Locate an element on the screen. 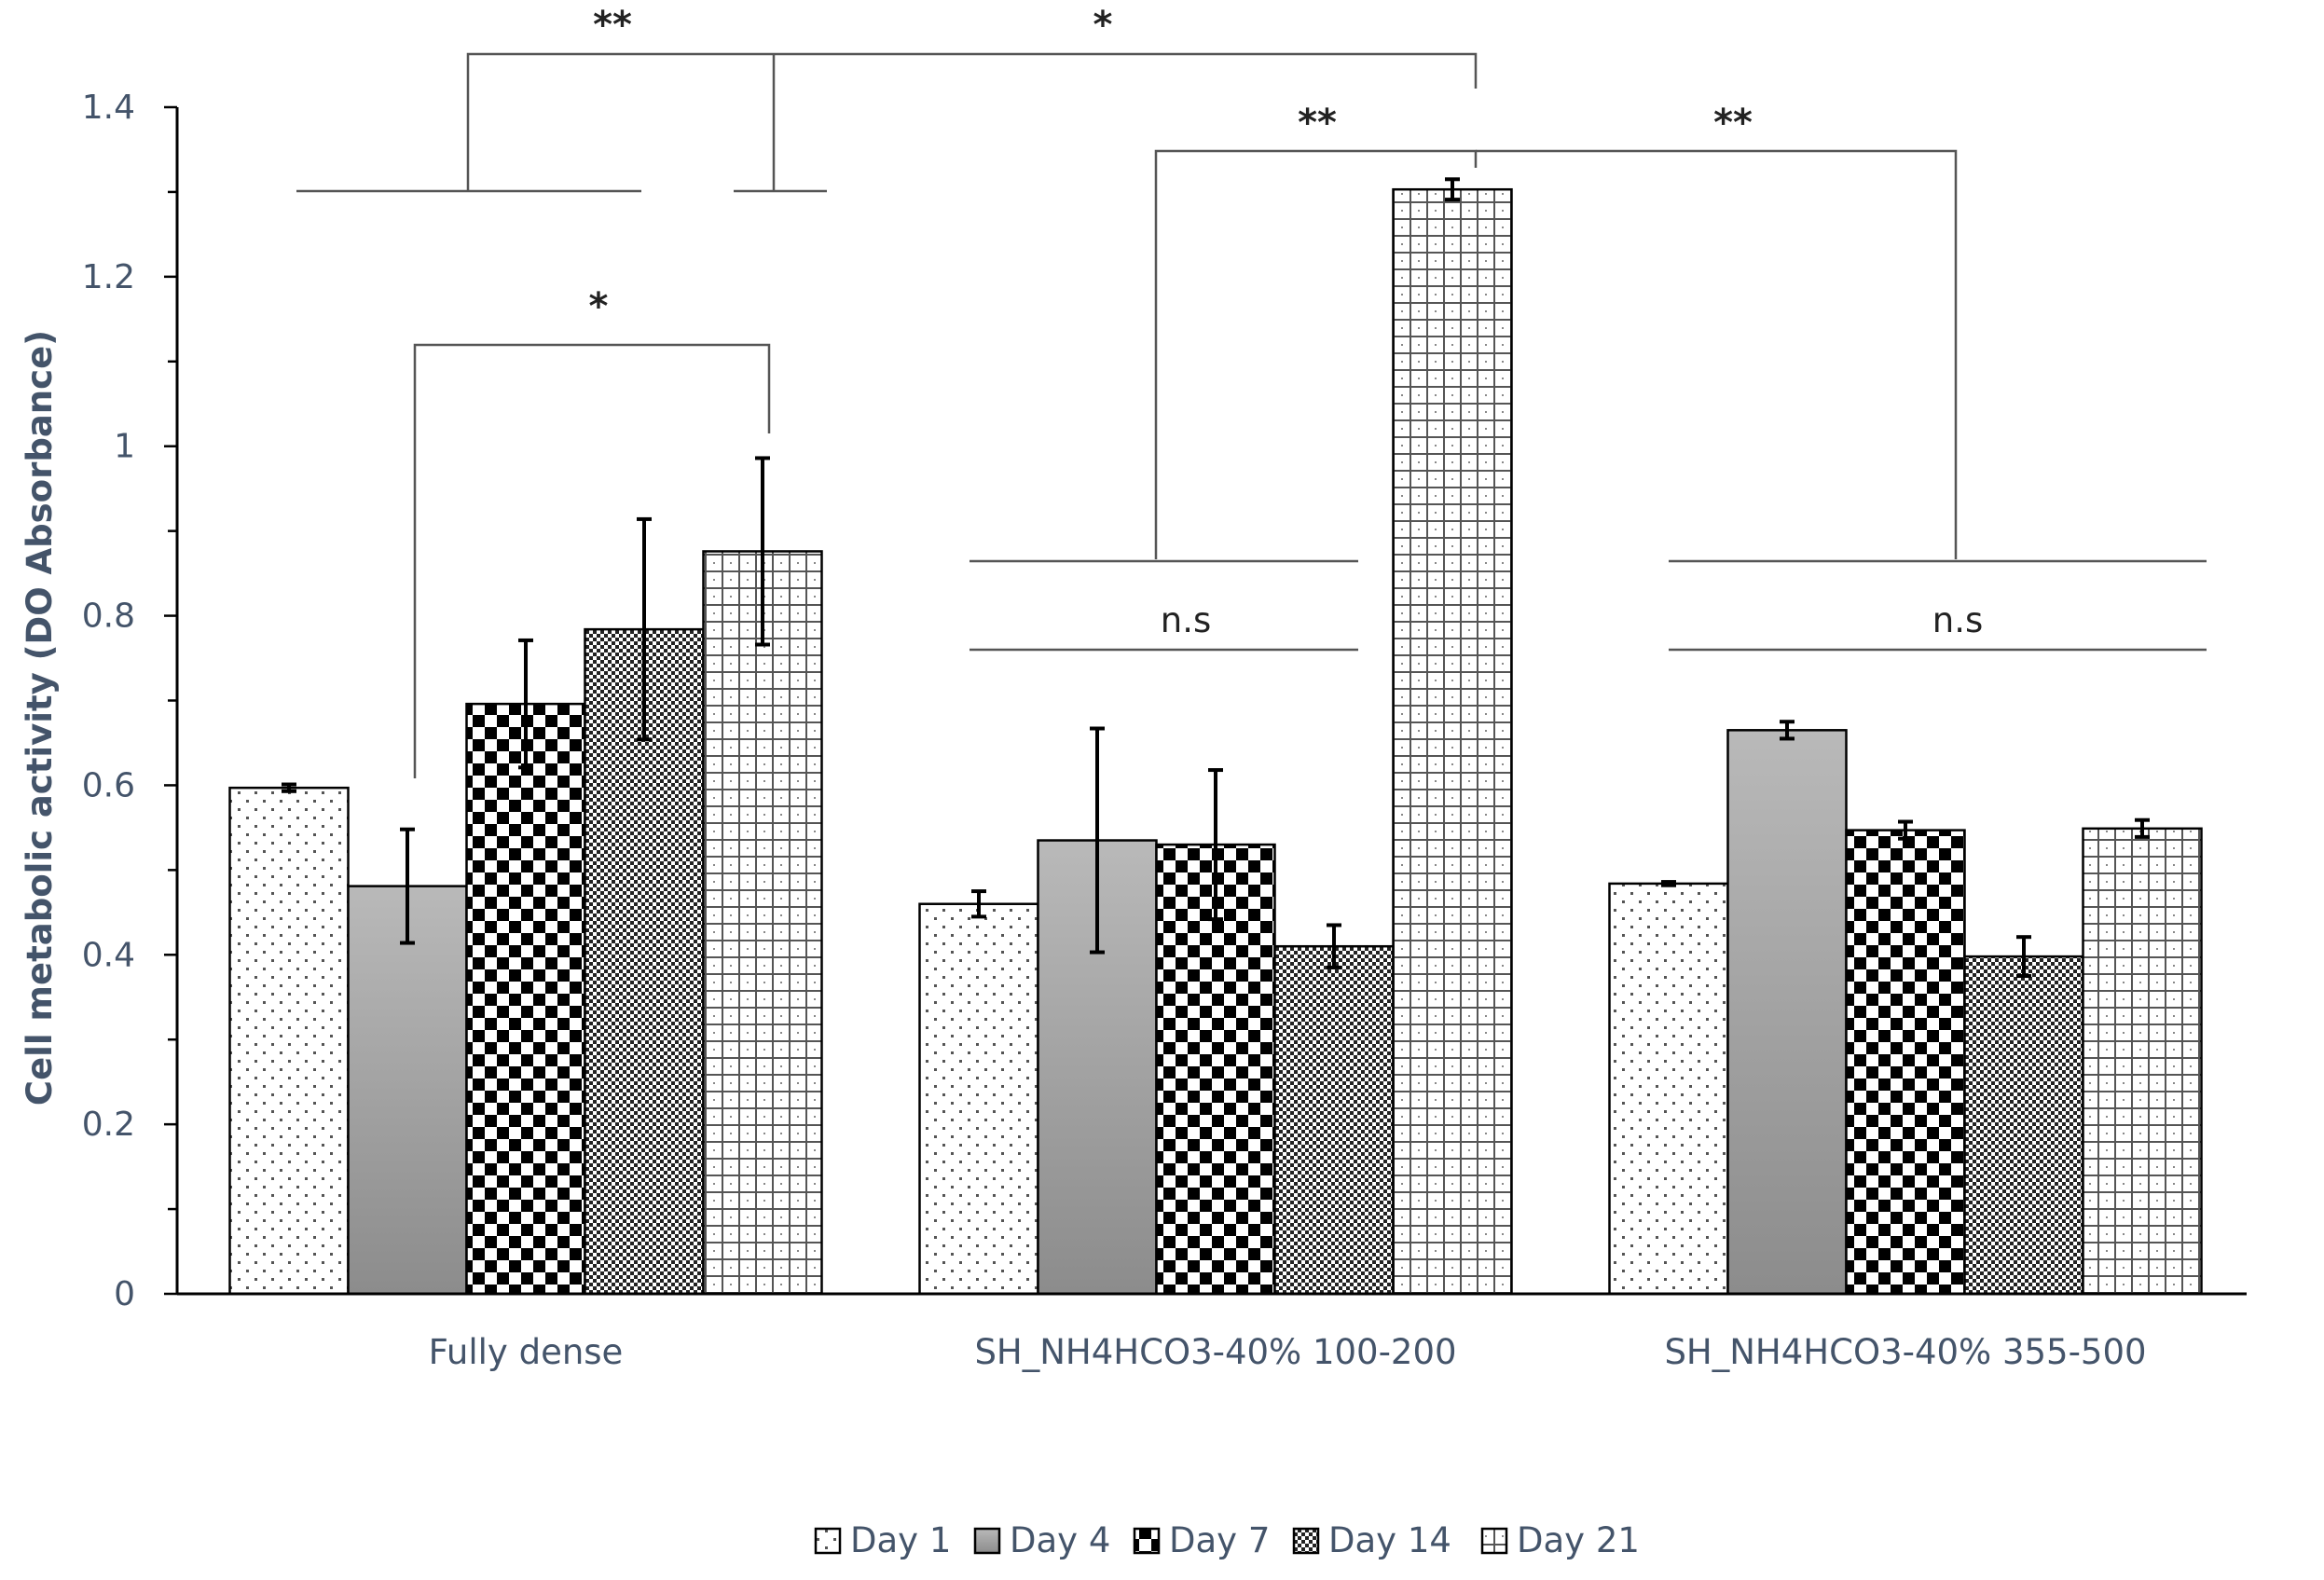 Image resolution: width=2324 pixels, height=1580 pixels. legend-item: Day 4 is located at coordinates (1041, 1540).